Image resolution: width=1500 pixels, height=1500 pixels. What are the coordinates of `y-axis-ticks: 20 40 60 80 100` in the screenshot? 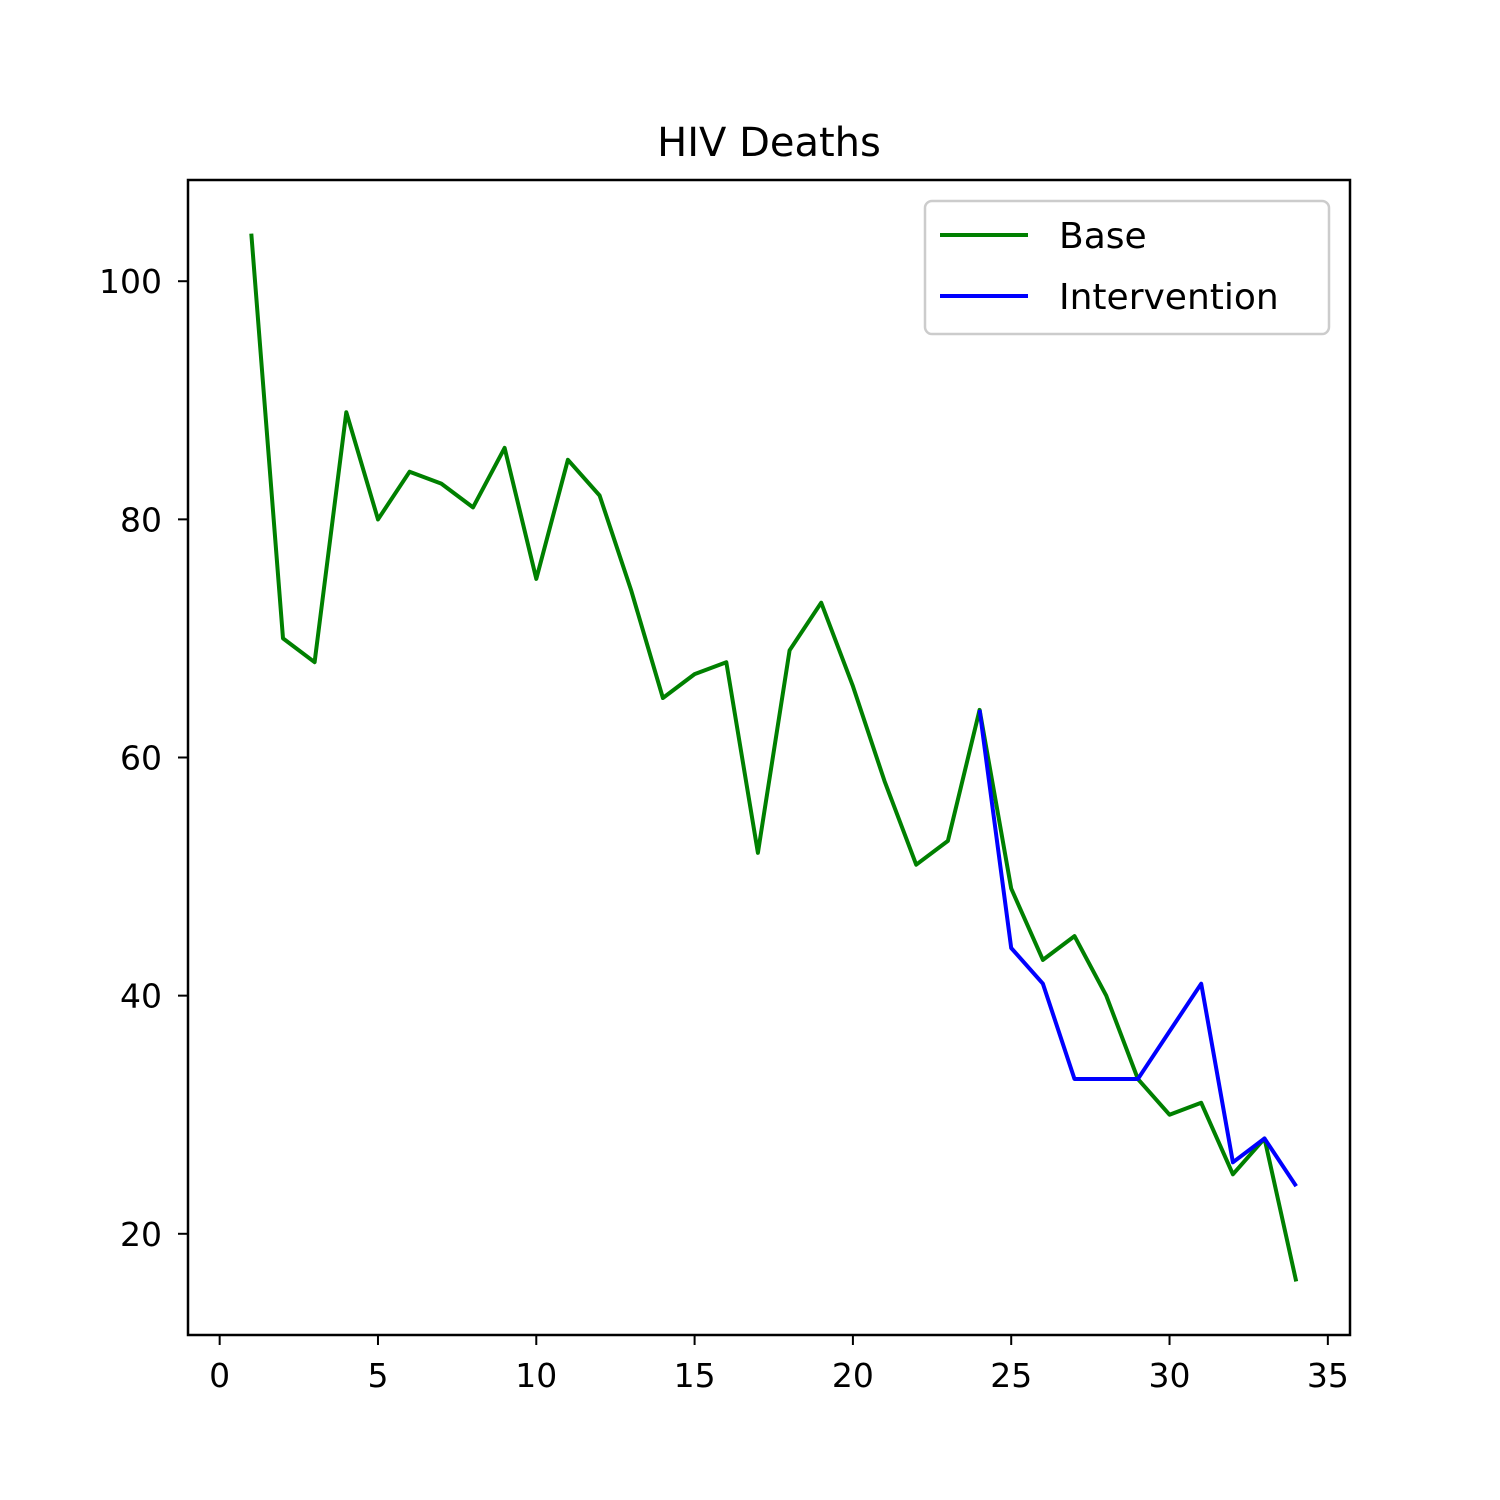 It's located at (143, 758).